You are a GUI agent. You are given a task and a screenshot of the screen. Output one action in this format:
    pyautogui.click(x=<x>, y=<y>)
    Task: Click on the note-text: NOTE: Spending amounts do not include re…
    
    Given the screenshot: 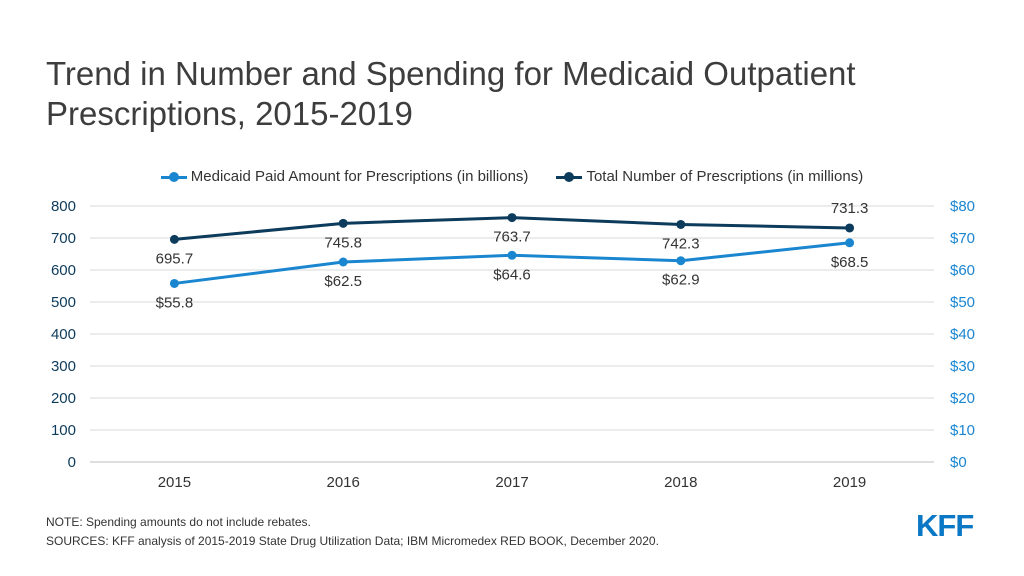 What is the action you would take?
    pyautogui.click(x=178, y=522)
    